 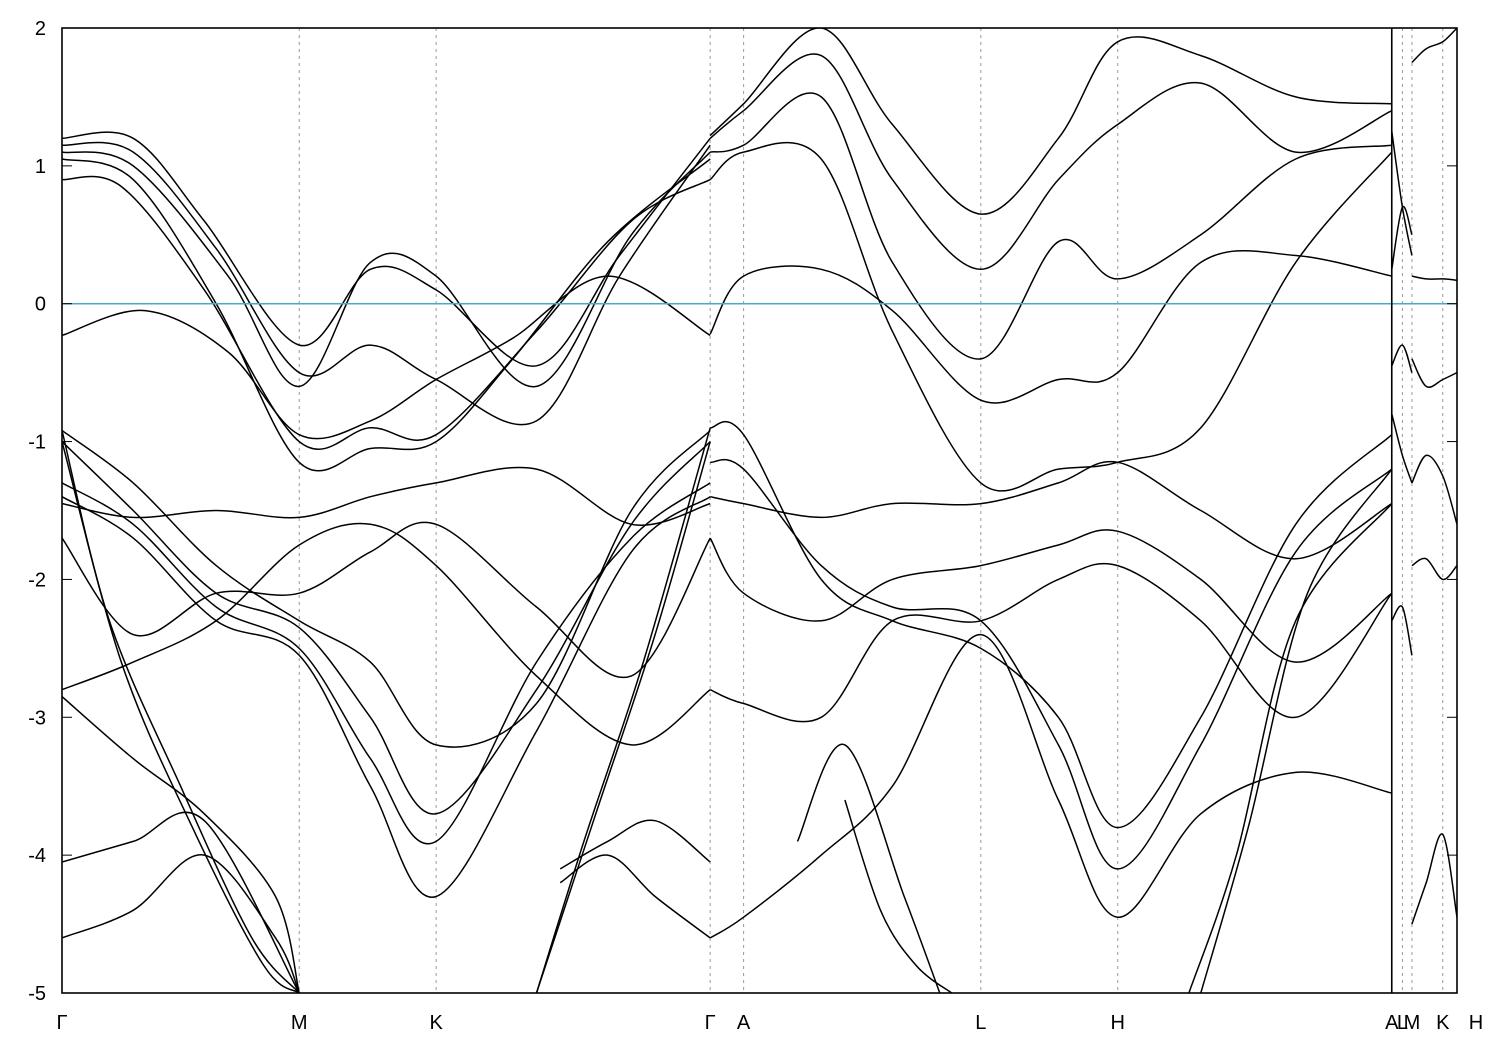 What do you see at coordinates (40, 29) in the screenshot?
I see `y-tick-label: 2` at bounding box center [40, 29].